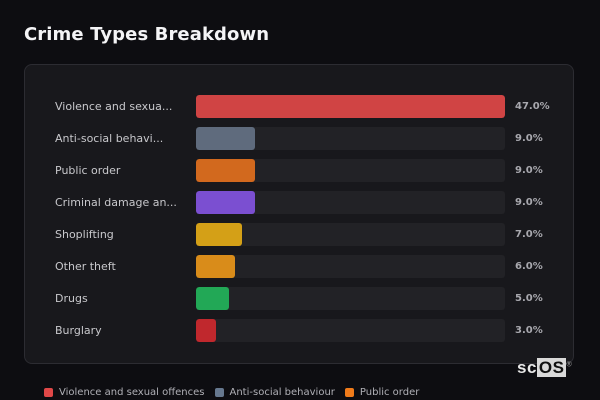  What do you see at coordinates (529, 298) in the screenshot?
I see `bar-value: 5.0%` at bounding box center [529, 298].